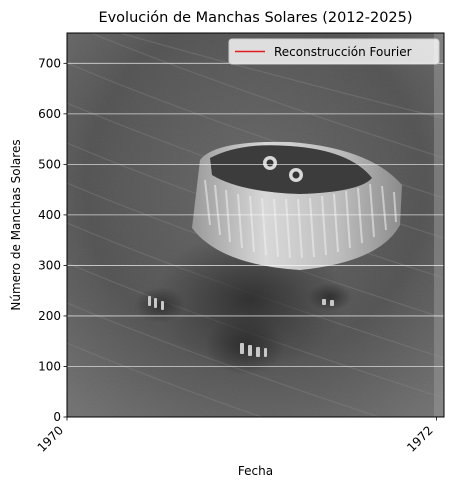 The width and height of the screenshot is (463, 491). What do you see at coordinates (49, 265) in the screenshot?
I see `y-tick-label: 300` at bounding box center [49, 265].